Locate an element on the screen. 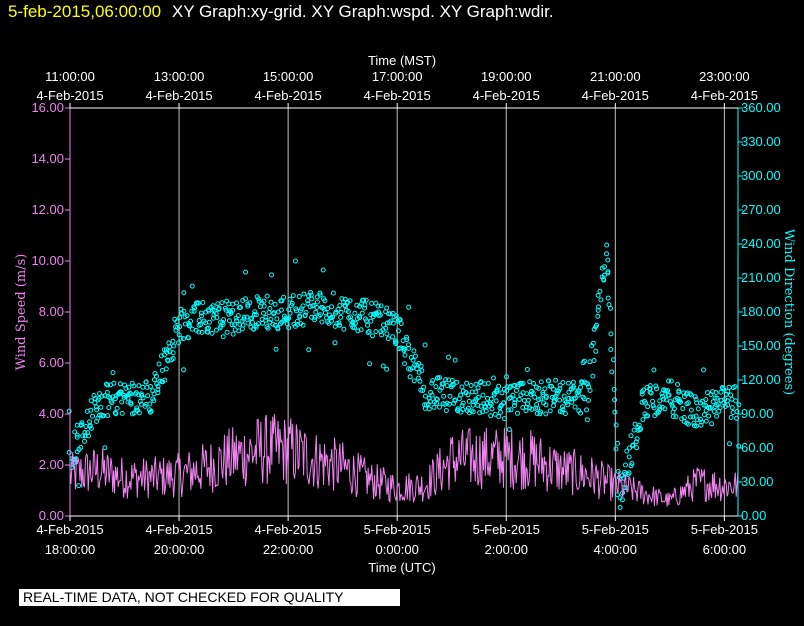 This screenshot has width=804, height=626. left-tick-label: 10.00 is located at coordinates (47, 260).